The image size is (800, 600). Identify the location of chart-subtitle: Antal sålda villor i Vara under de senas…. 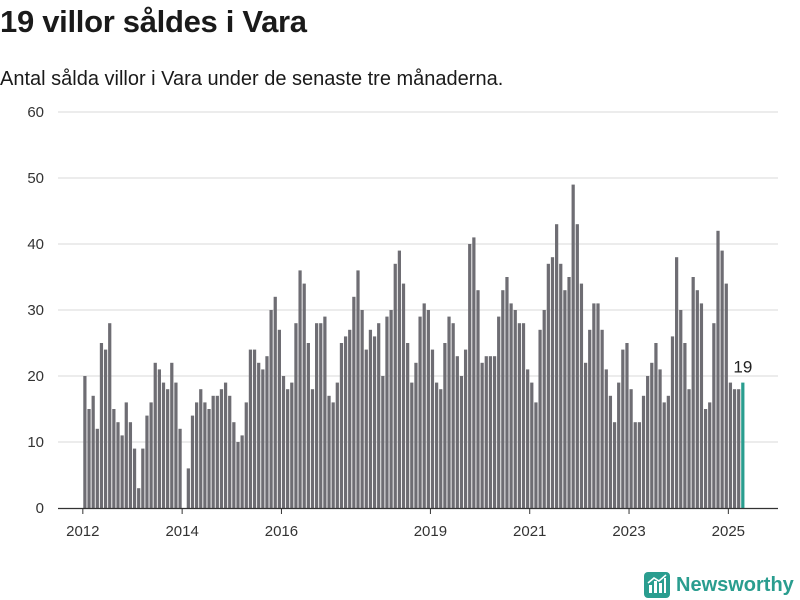
(252, 79).